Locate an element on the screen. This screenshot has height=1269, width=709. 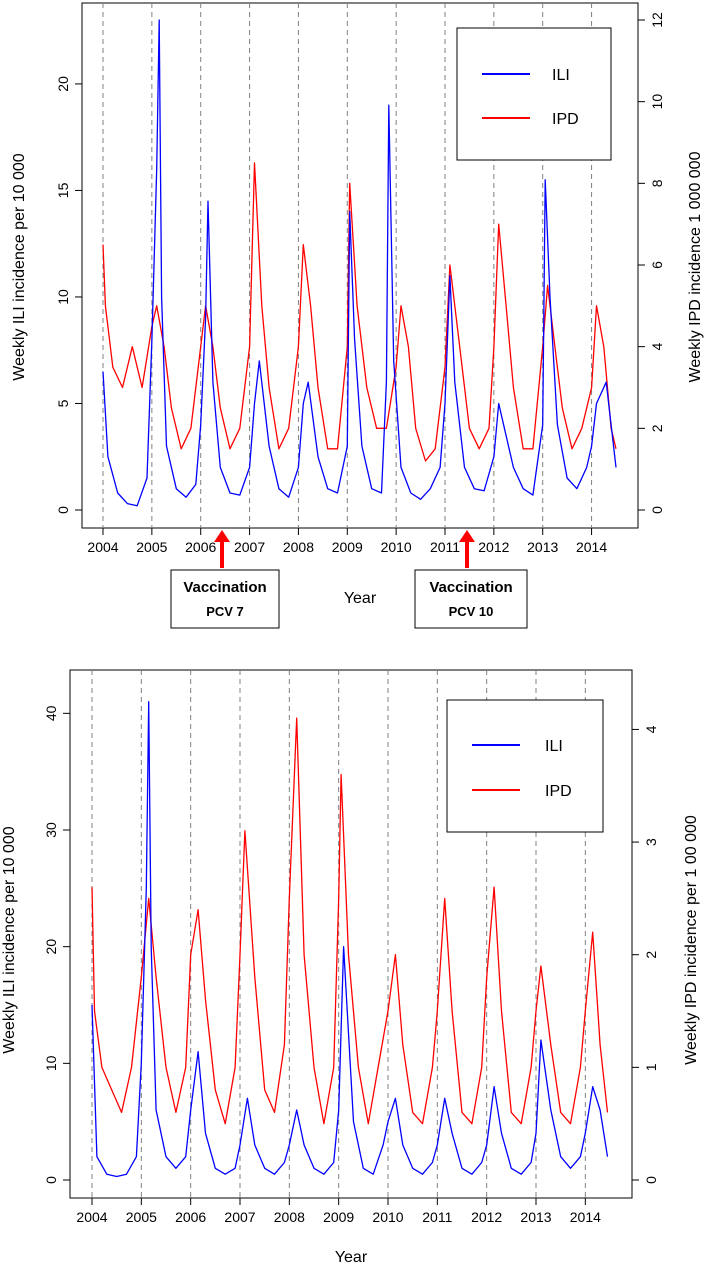
annotation-pcv7-box is located at coordinates (225, 599).